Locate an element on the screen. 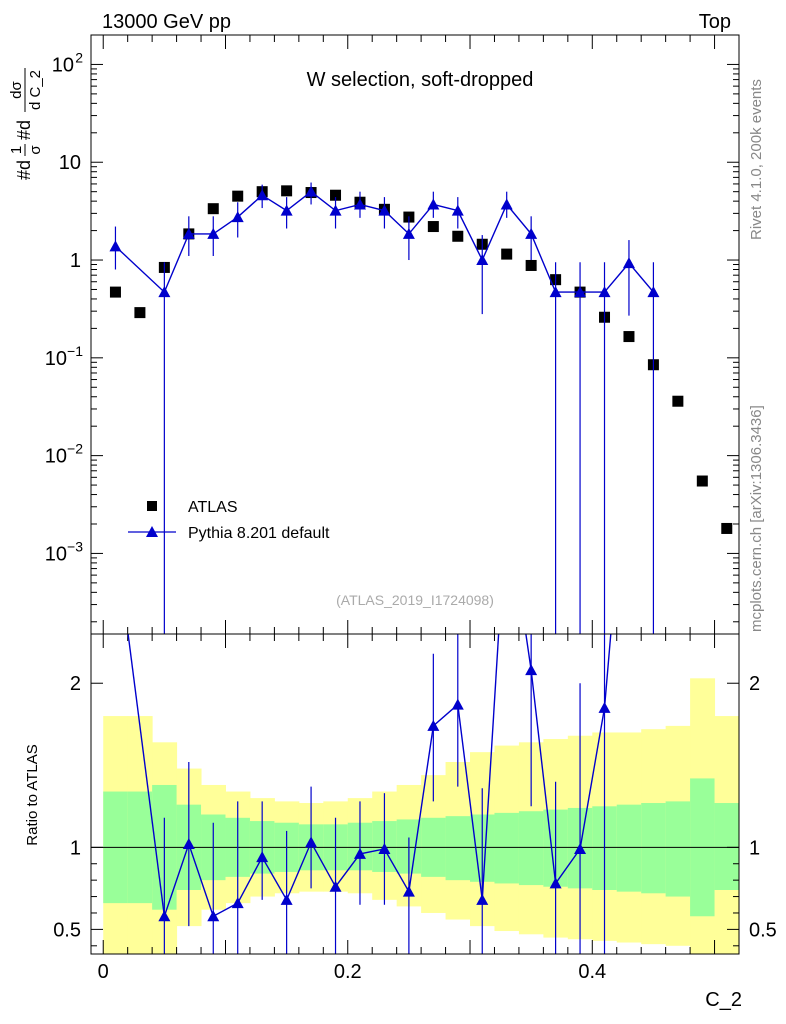 This screenshot has height=1024, width=786. ylabel-part-4: #d is located at coordinates (24, 130).